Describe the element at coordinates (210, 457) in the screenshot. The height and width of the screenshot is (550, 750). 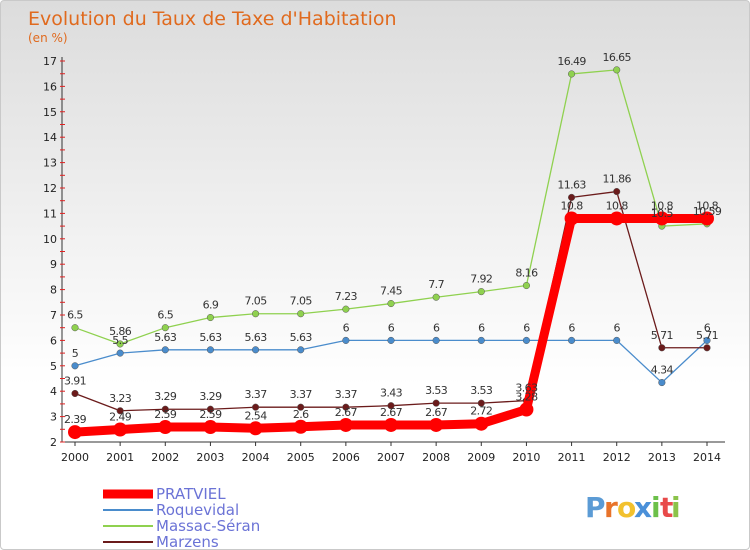
I see `x-tick-label: 2003` at that location.